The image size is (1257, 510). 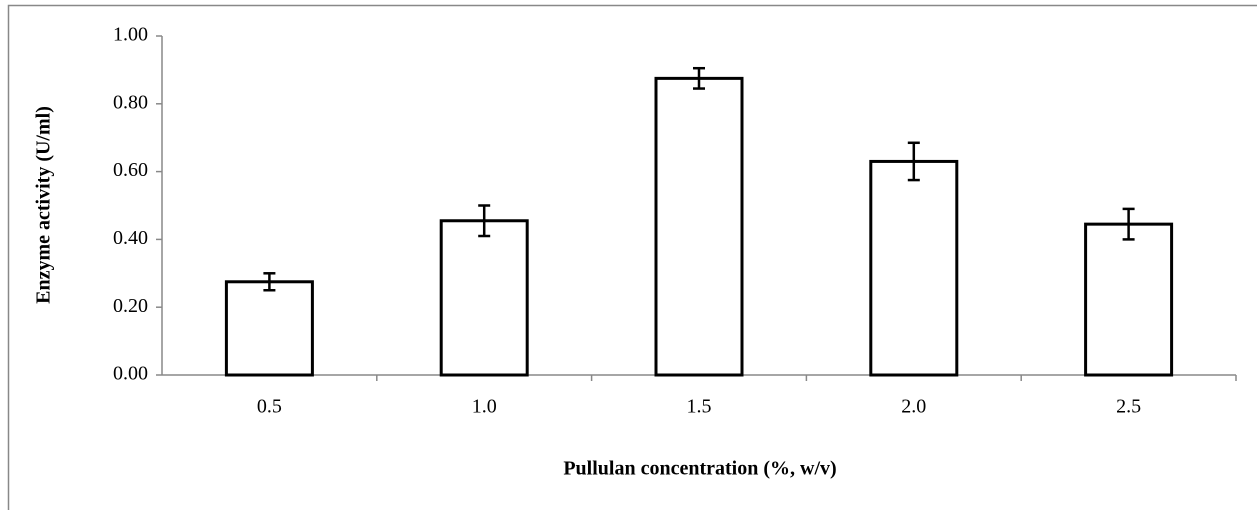 I want to click on y-tick-label: 0.20, so click(x=130, y=306).